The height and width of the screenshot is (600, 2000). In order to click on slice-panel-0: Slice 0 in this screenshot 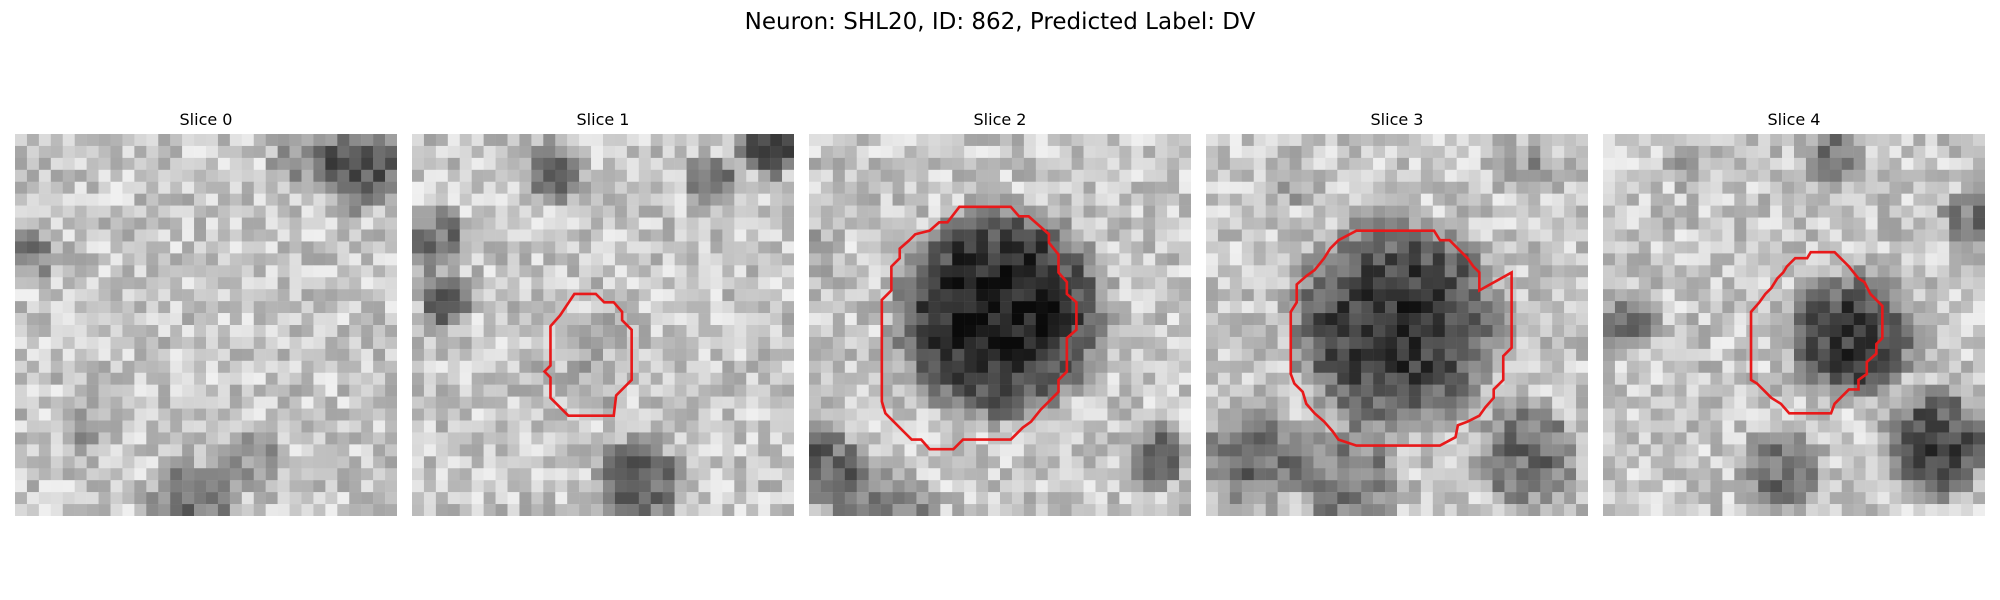, I will do `click(206, 313)`.